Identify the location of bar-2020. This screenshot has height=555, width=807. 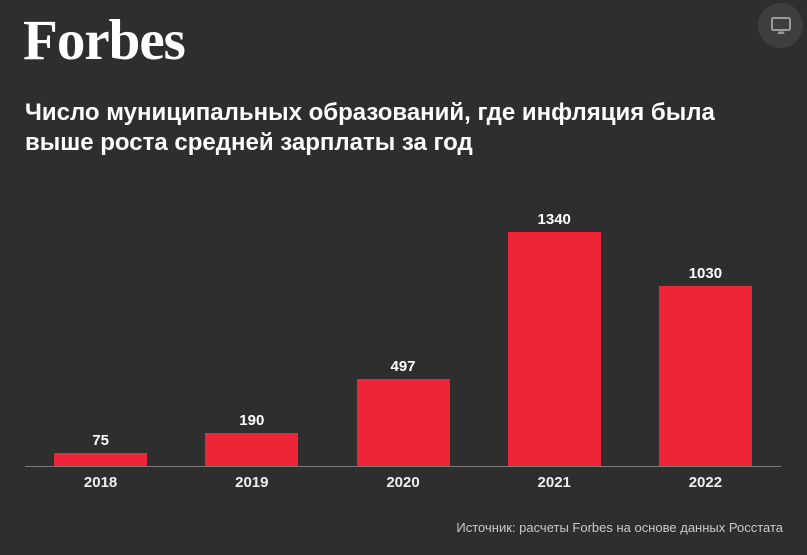
(403, 422).